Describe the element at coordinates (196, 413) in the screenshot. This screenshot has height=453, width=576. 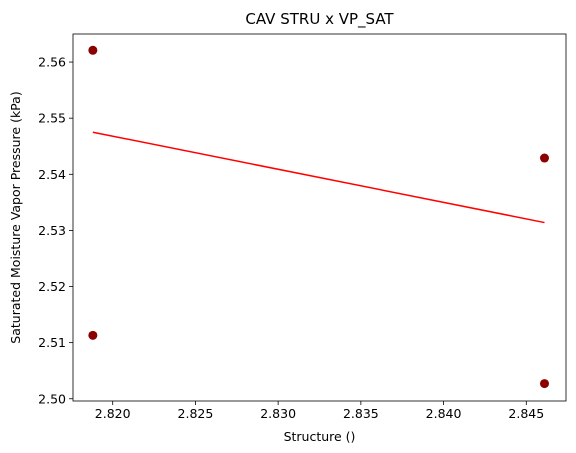
I see `x-tick-label: 2.825` at that location.